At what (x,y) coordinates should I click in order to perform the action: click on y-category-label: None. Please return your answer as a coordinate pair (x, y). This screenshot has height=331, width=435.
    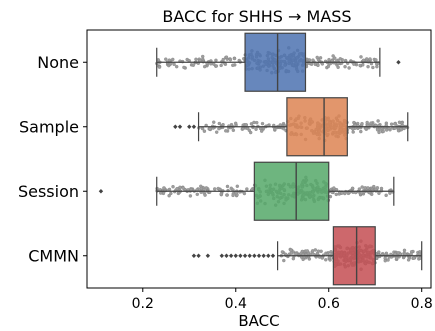
    Looking at the image, I should click on (58, 62).